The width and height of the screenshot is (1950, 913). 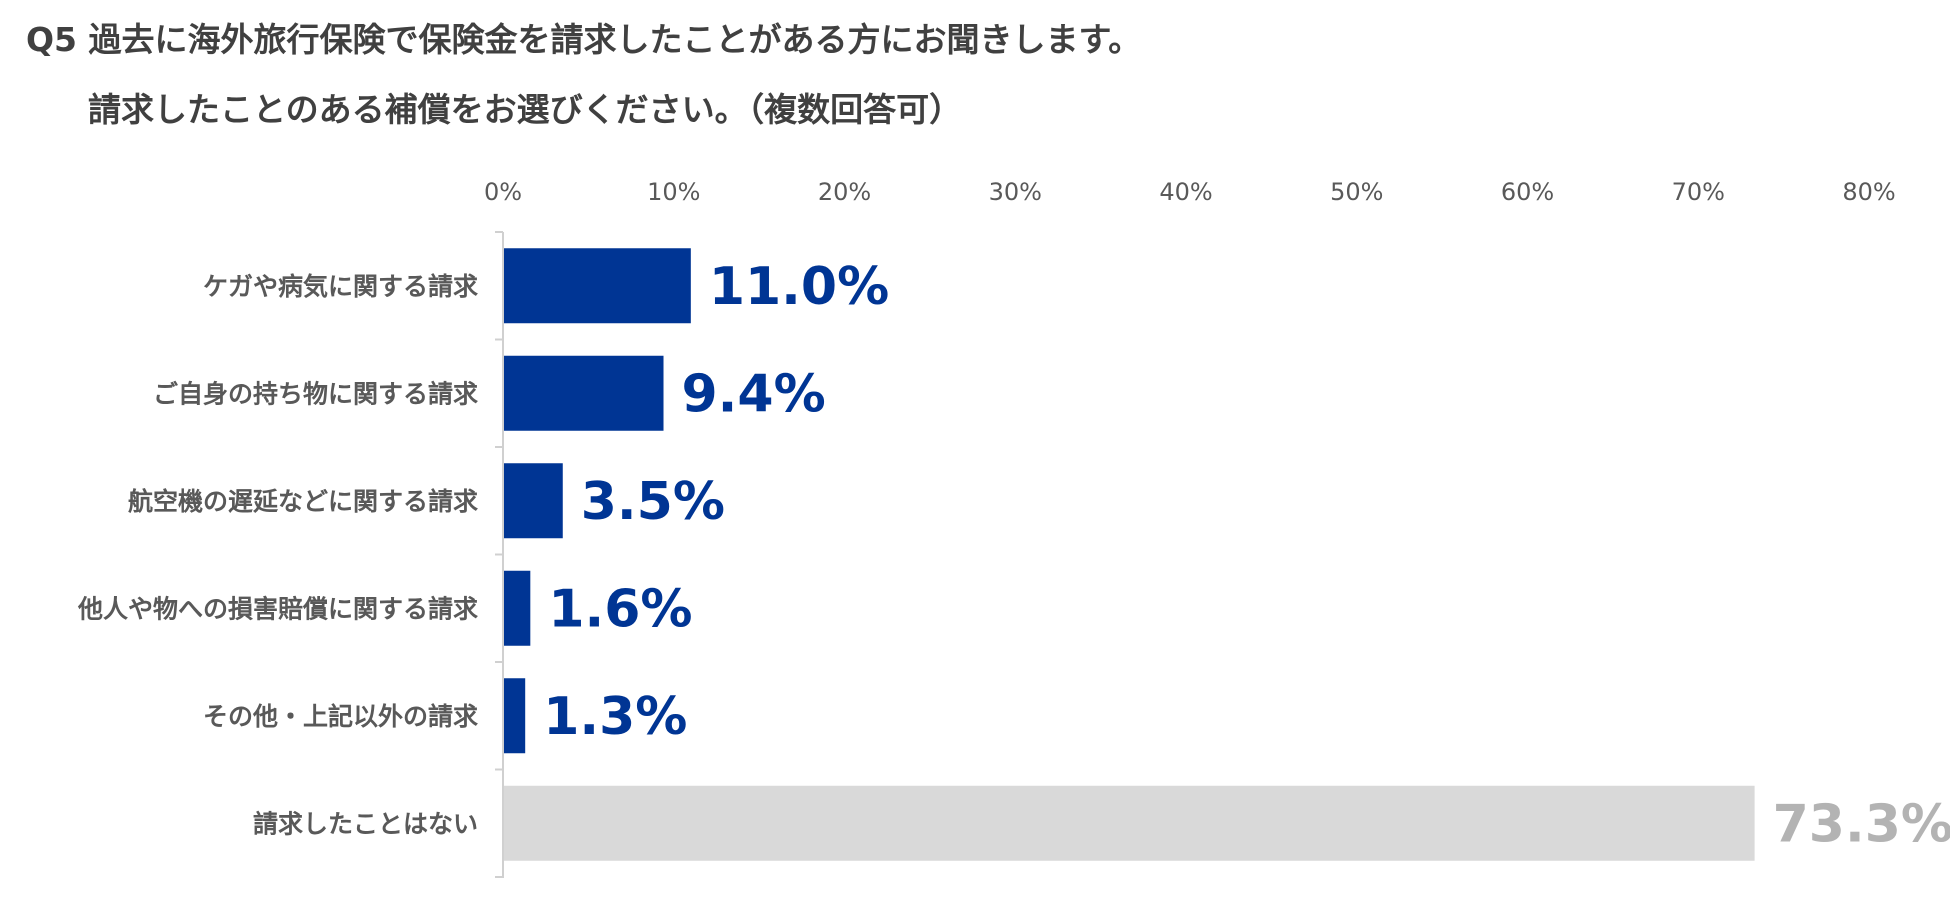 What do you see at coordinates (799, 287) in the screenshot?
I see `data-label: 11.0%` at bounding box center [799, 287].